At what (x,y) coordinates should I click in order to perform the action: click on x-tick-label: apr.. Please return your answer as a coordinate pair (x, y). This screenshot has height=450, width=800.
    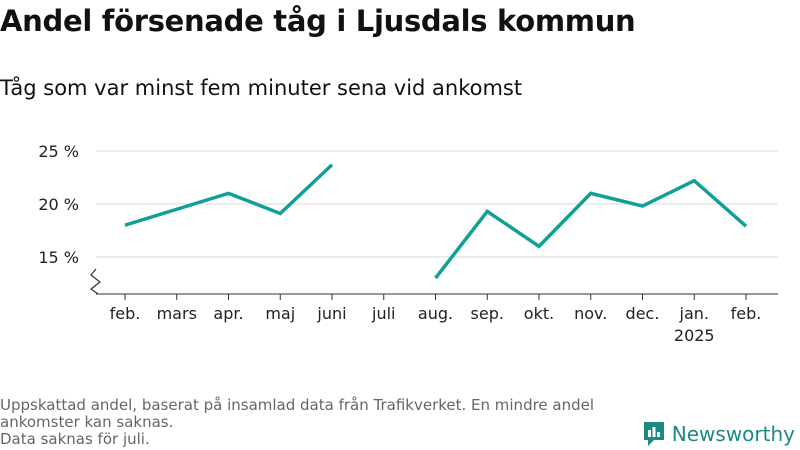
    Looking at the image, I should click on (228, 313).